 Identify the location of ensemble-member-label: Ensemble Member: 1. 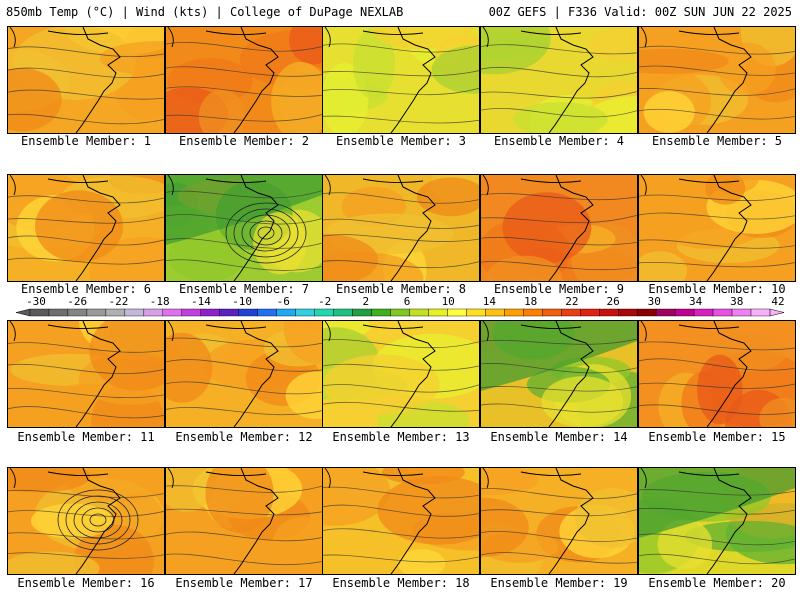
(86, 141).